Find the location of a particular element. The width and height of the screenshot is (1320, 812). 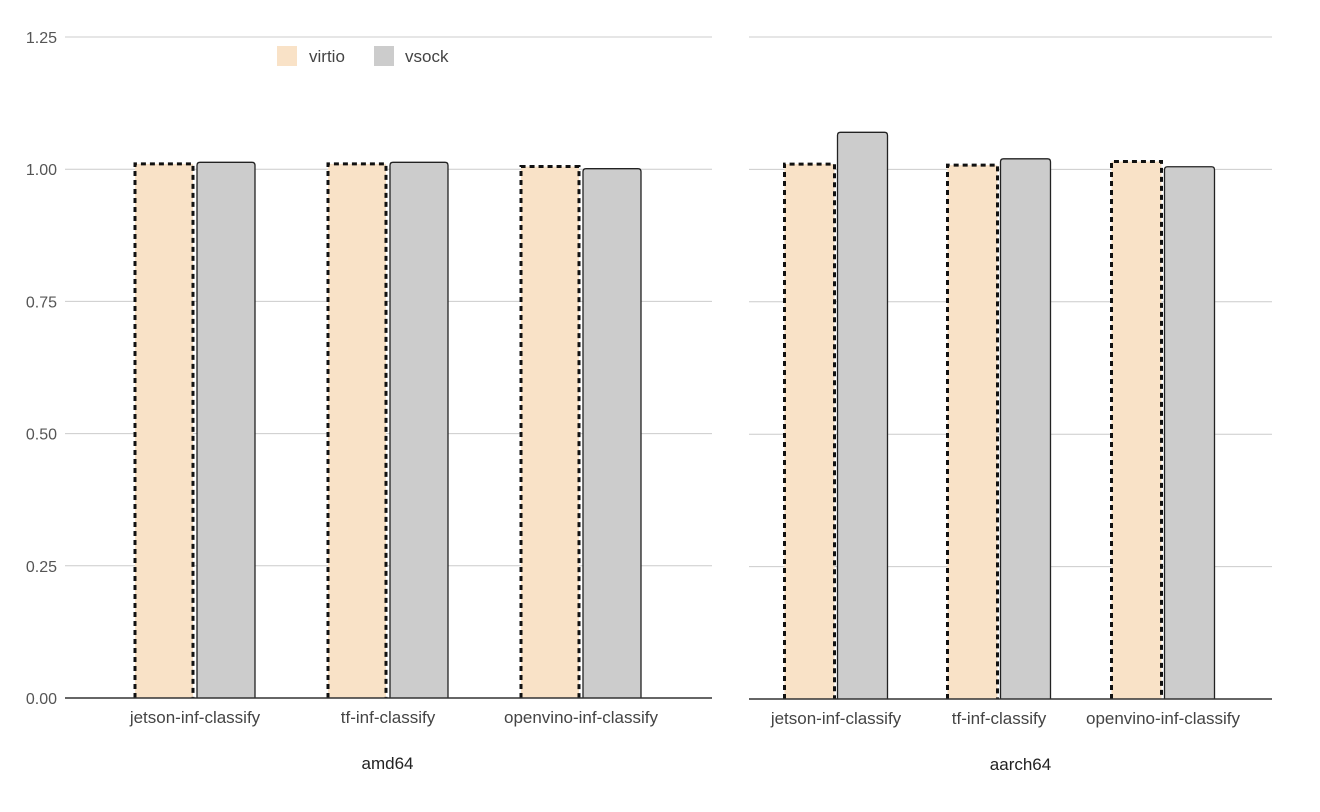

y-tick-label: 0.25 is located at coordinates (41, 567).